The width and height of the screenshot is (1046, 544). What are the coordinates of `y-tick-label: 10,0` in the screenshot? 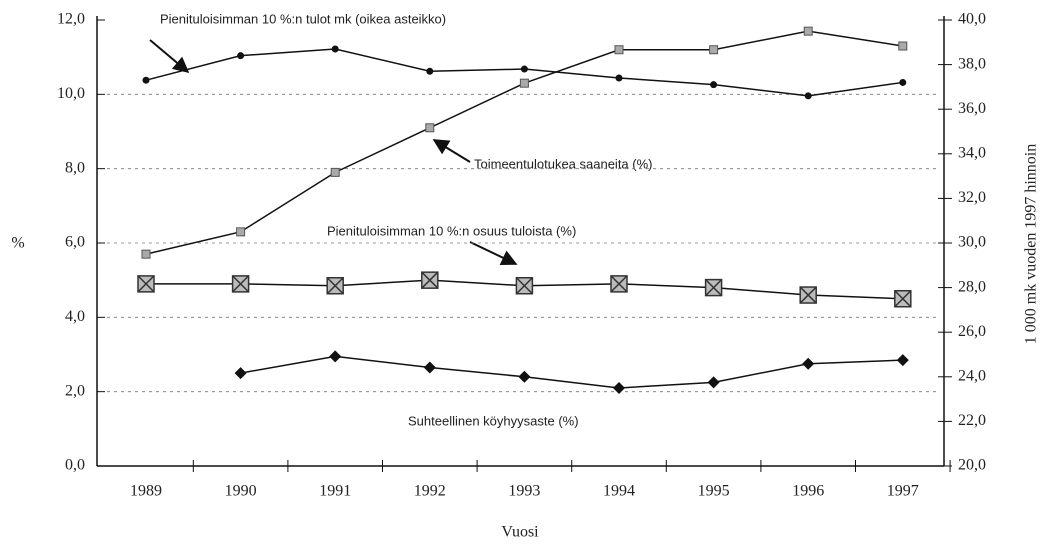 It's located at (71, 93).